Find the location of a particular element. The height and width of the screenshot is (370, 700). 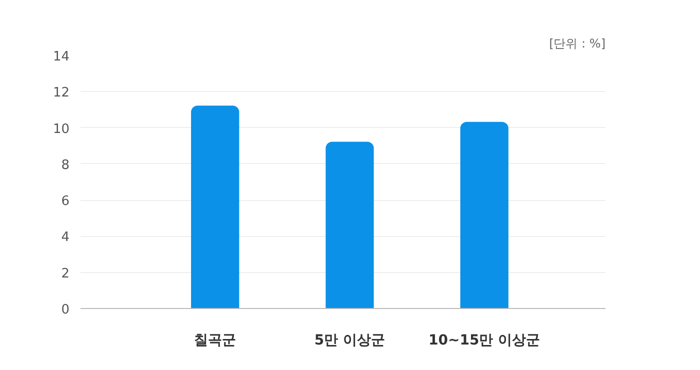

x-tick-label: 5만 이상군 is located at coordinates (350, 340).